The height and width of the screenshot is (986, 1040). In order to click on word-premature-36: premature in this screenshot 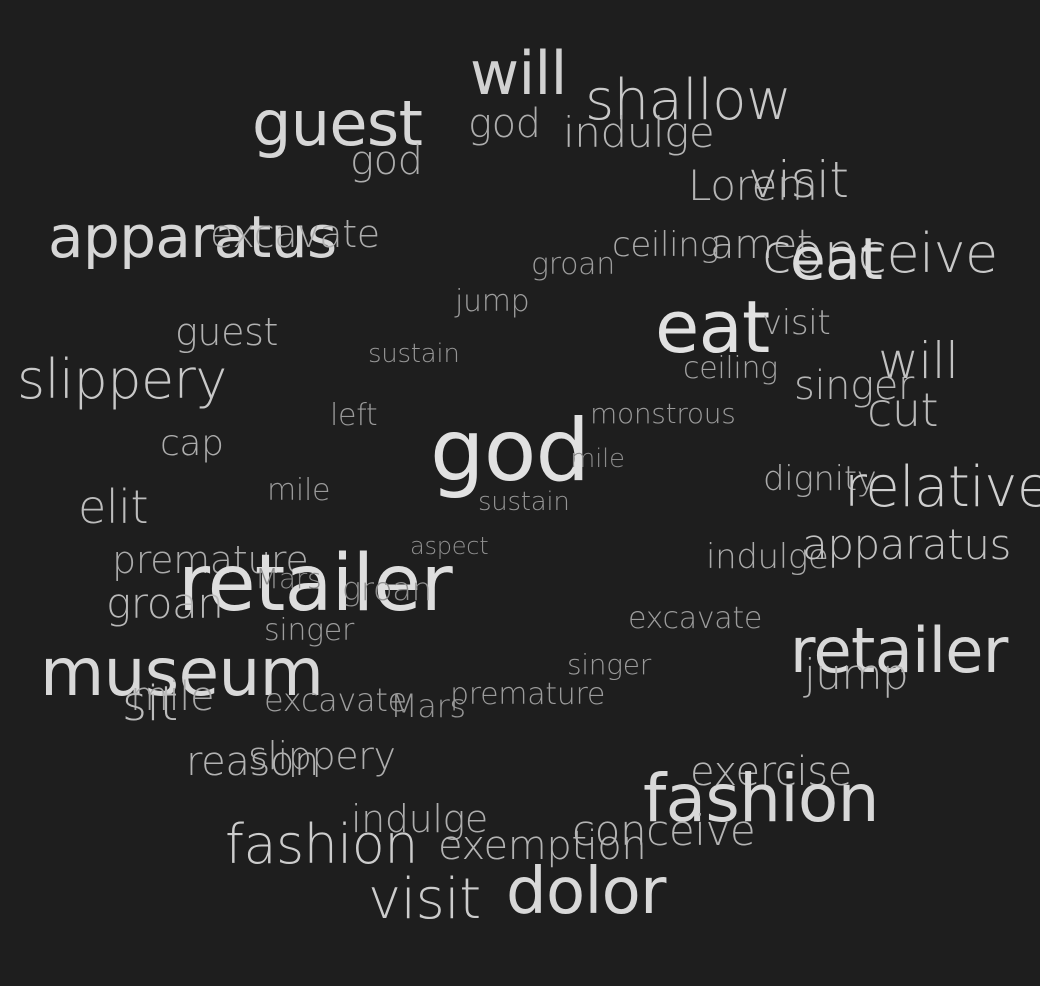, I will do `click(210, 560)`.